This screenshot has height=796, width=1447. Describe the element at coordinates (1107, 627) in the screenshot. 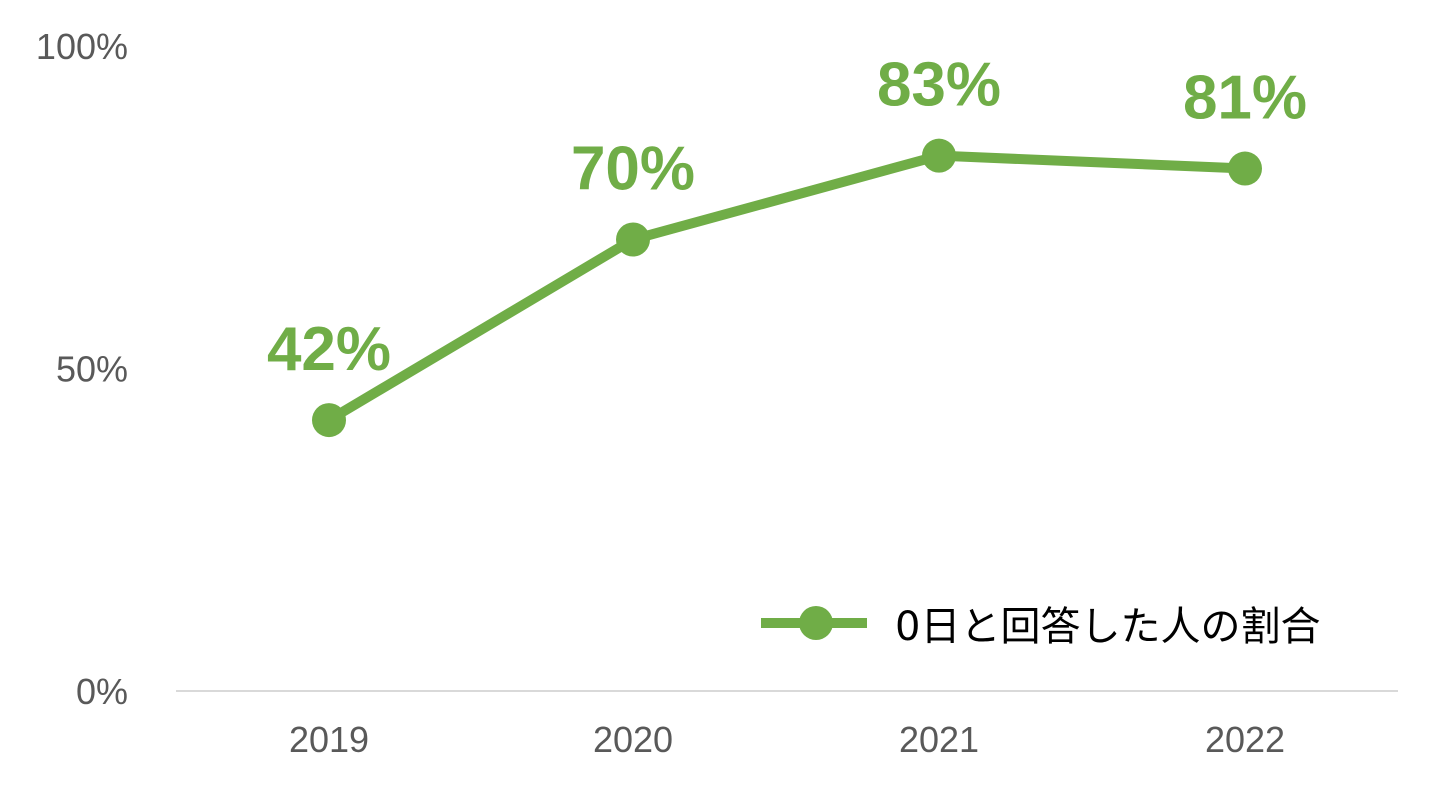

I see `legend-label: 0日と回答した人の割合` at that location.